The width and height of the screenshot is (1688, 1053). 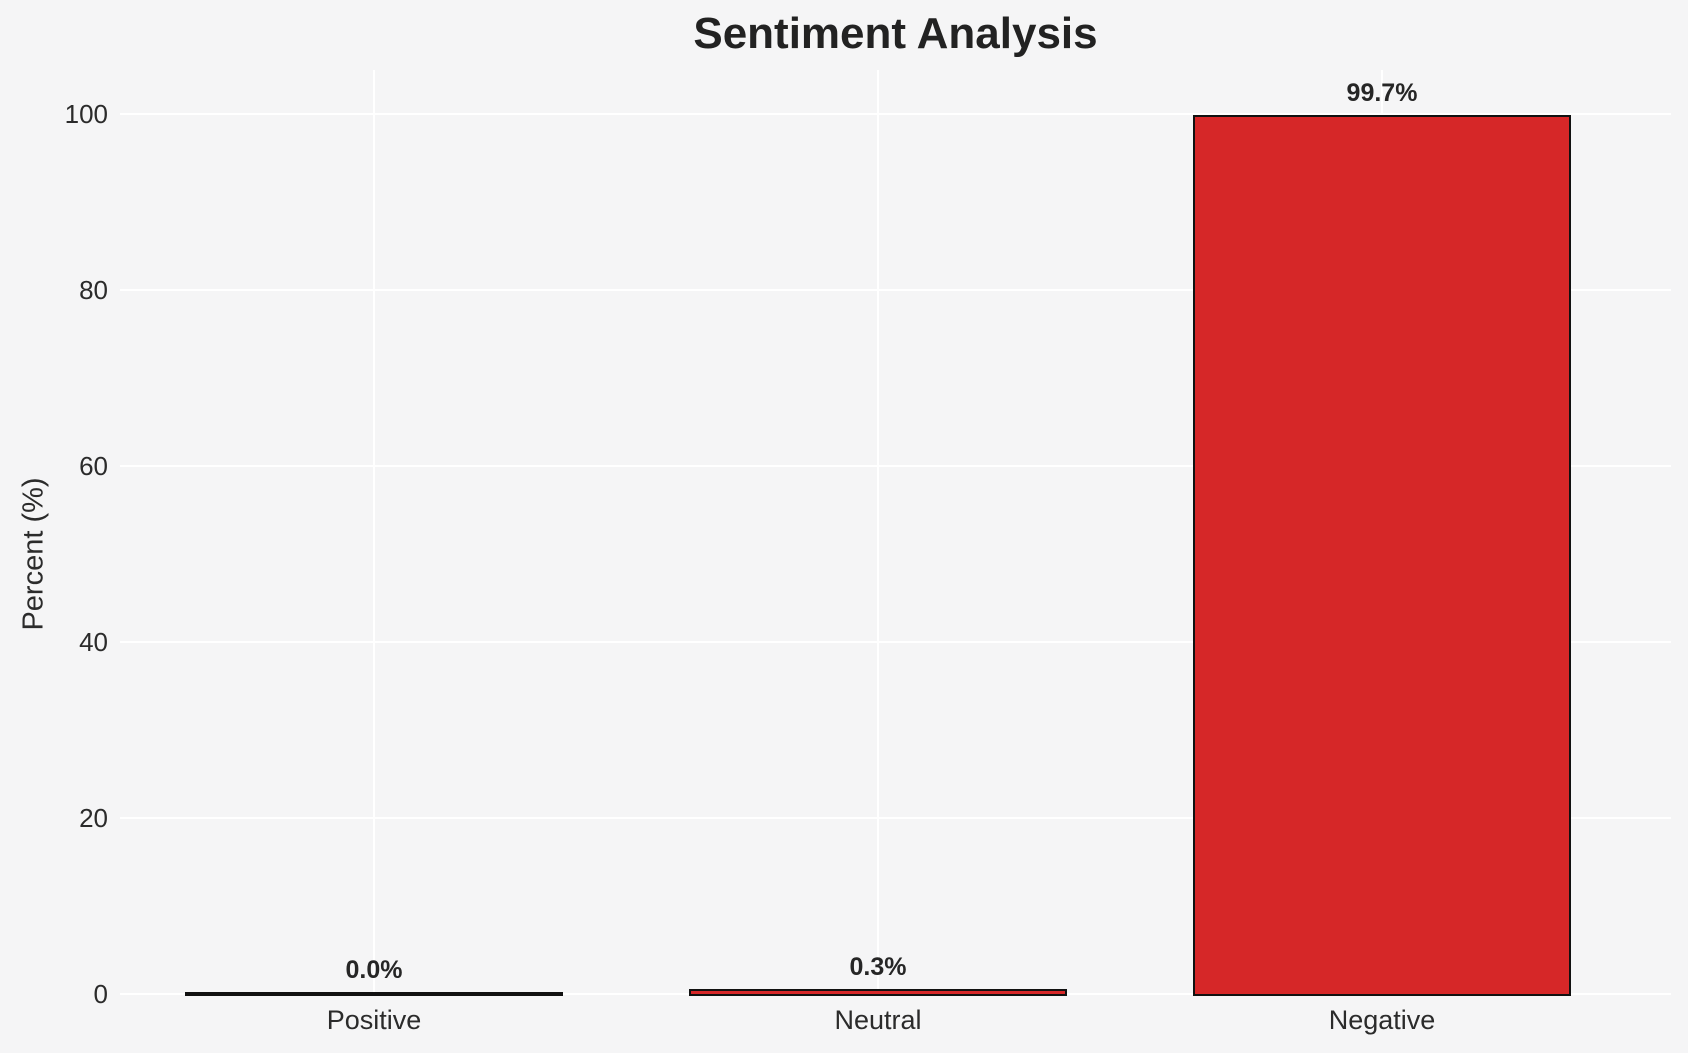 I want to click on bar-value-label: 99.7%, so click(x=1382, y=93).